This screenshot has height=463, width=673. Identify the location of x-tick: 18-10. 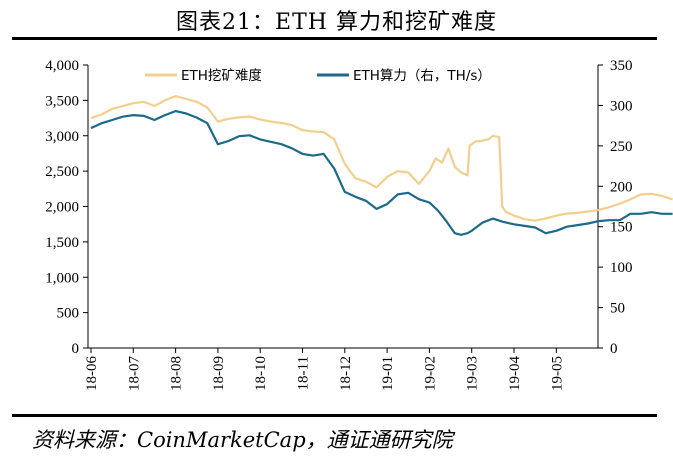
(261, 369).